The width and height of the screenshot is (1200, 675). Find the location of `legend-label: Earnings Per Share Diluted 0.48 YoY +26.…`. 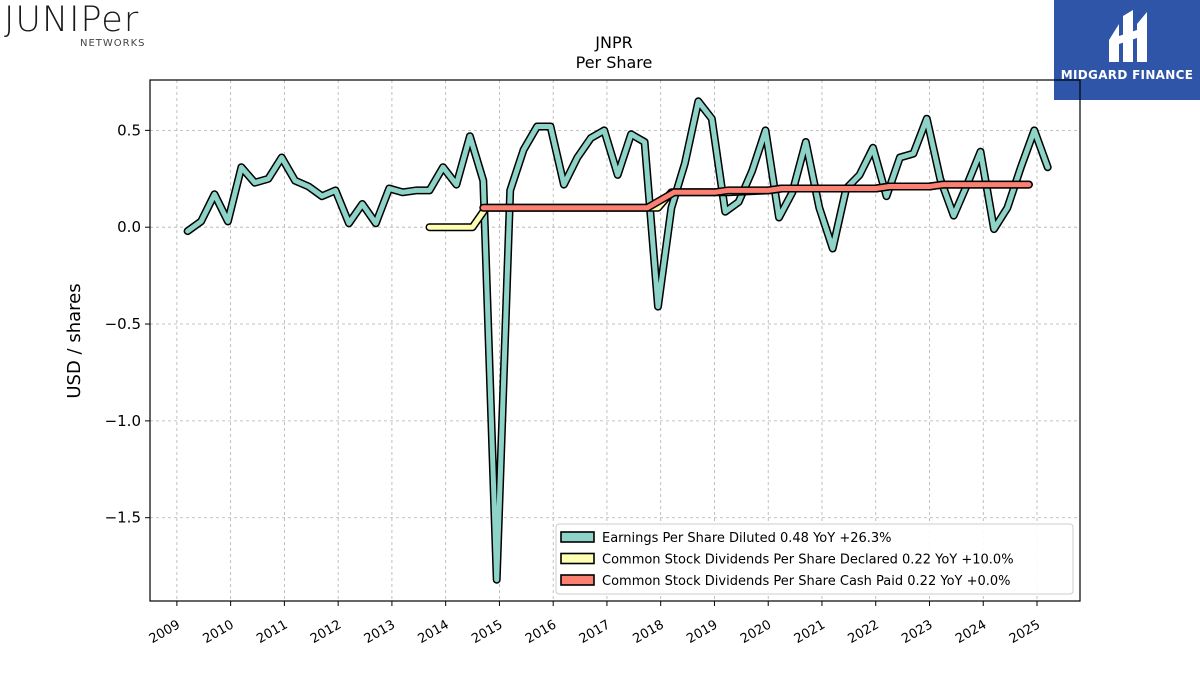

legend-label: Earnings Per Share Diluted 0.48 YoY +26.… is located at coordinates (747, 538).